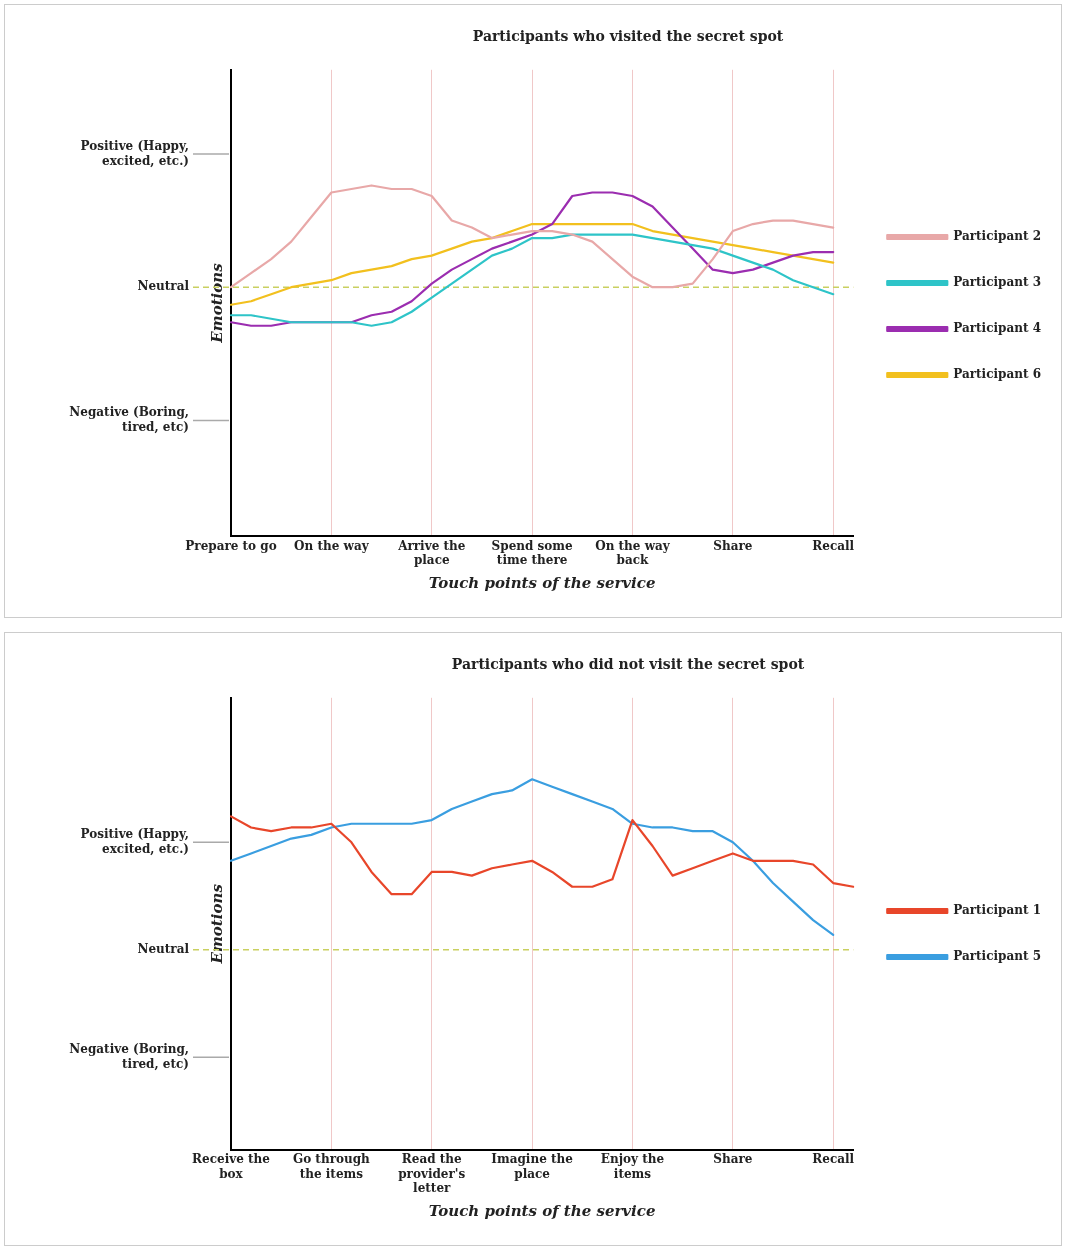  What do you see at coordinates (331, 1166) in the screenshot?
I see `x-tick-label: Go through the items` at bounding box center [331, 1166].